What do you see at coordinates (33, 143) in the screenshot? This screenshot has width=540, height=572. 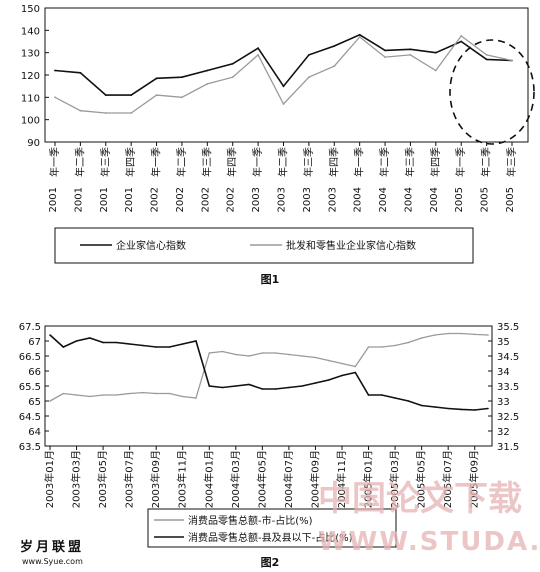 I see `y-tick-label: 90` at bounding box center [33, 143].